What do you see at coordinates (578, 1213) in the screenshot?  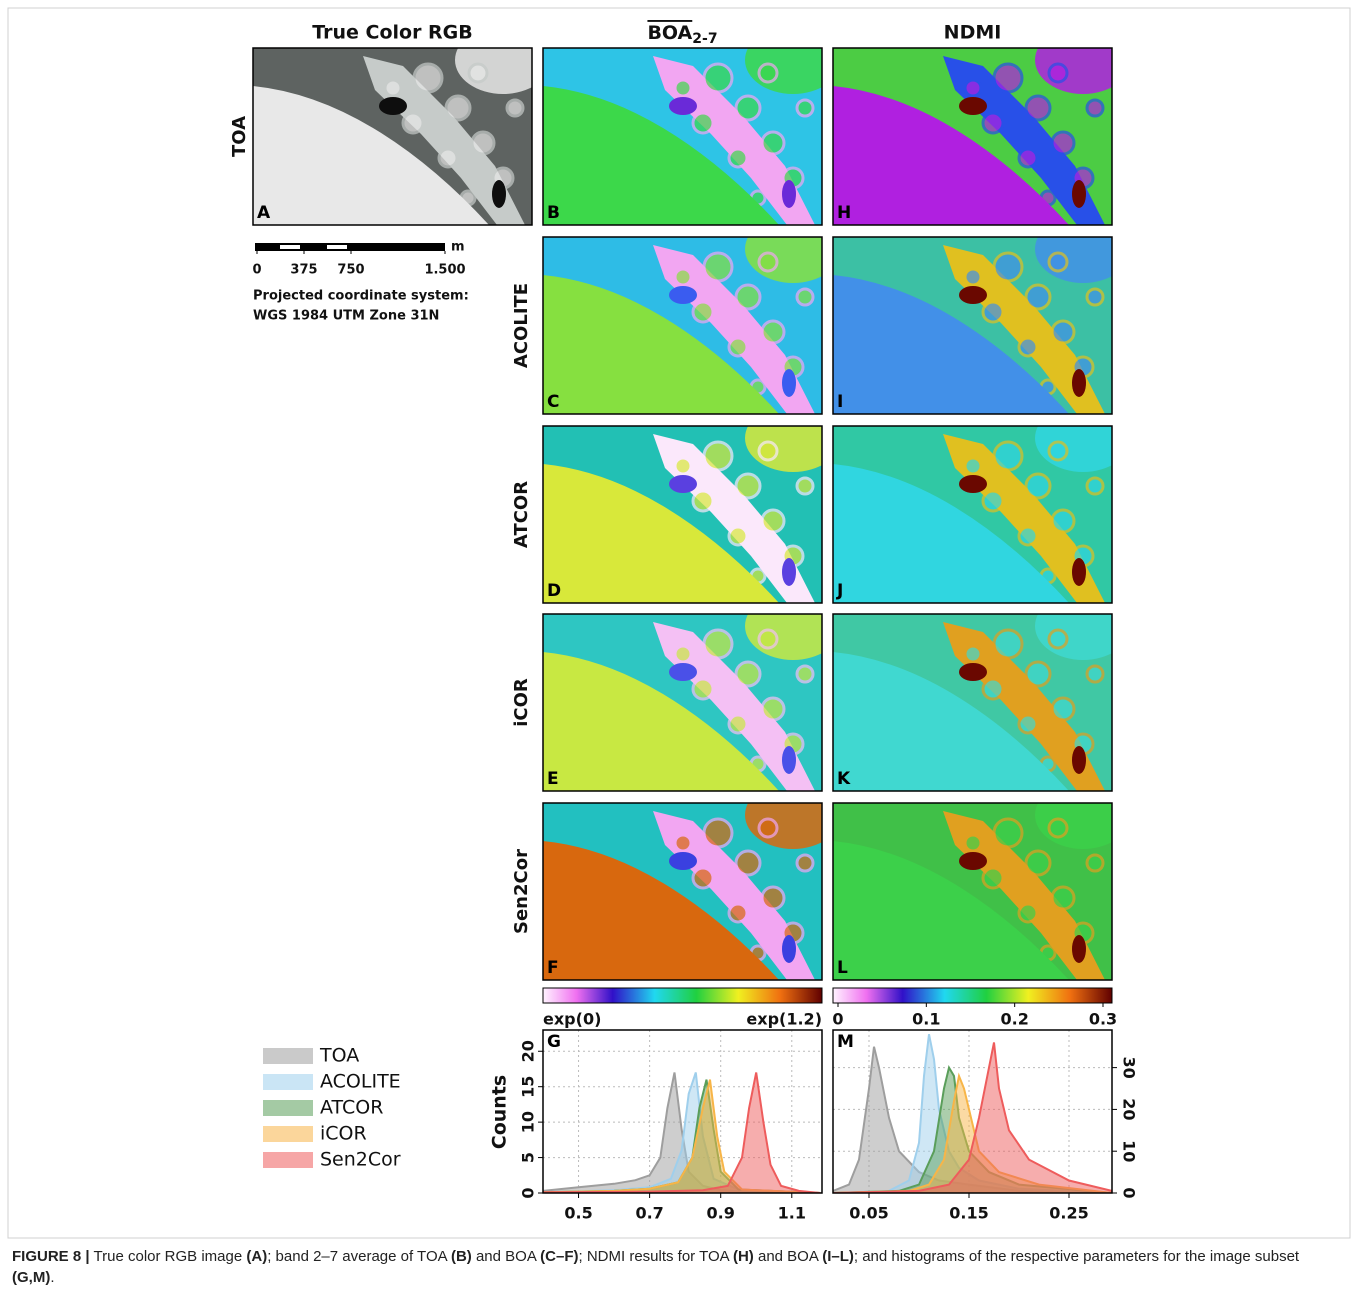 I see `x-tick-label: 0.5` at bounding box center [578, 1213].